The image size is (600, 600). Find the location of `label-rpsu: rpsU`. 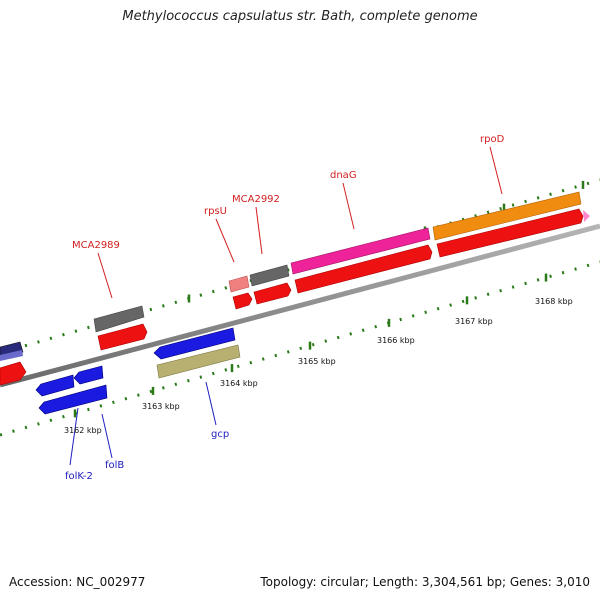

label-rpsu: rpsU is located at coordinates (215, 211).